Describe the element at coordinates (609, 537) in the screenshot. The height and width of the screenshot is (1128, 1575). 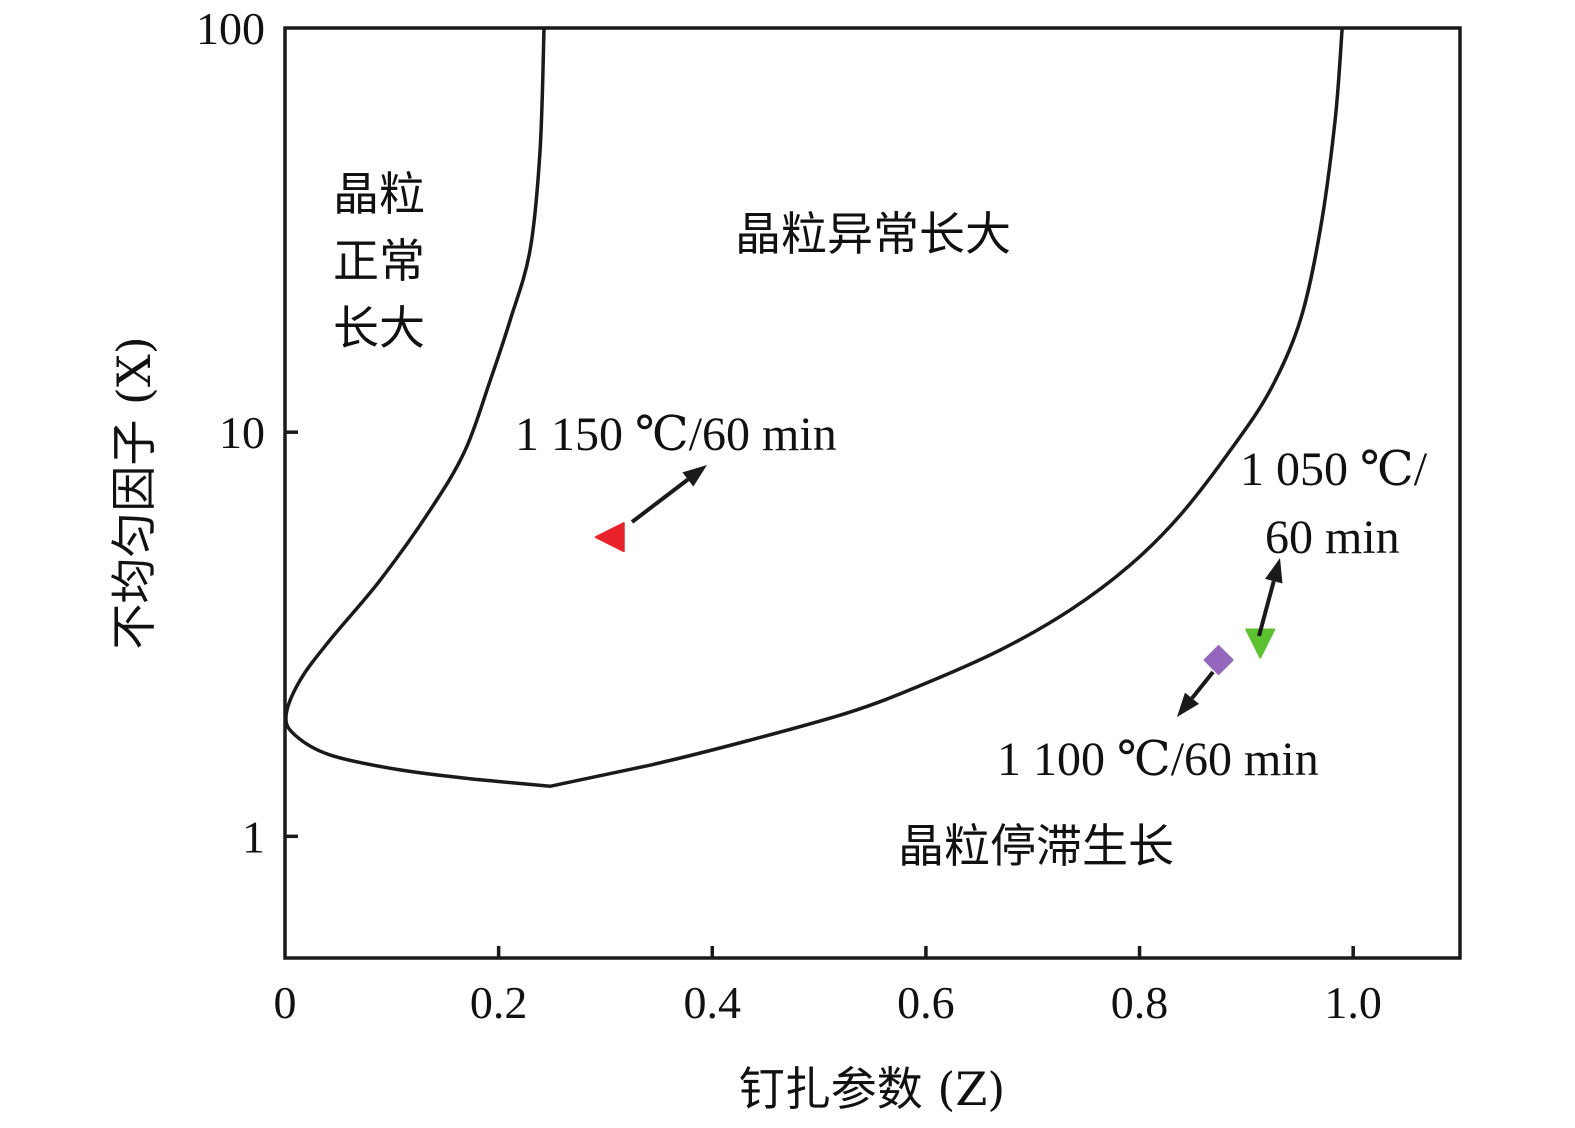
I see `triangle-left-marker` at that location.